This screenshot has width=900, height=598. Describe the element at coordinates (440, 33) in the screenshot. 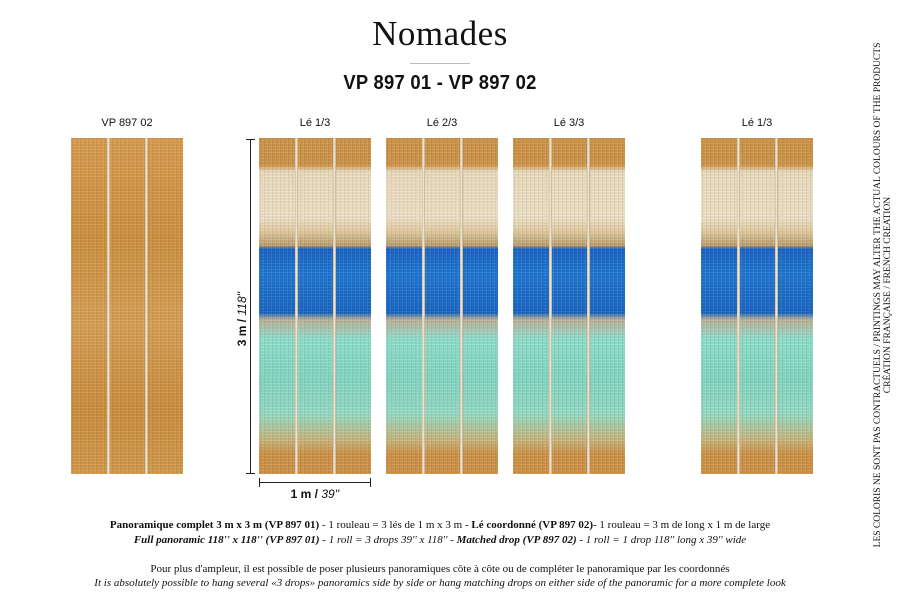

I see `page-title: Nomades` at that location.